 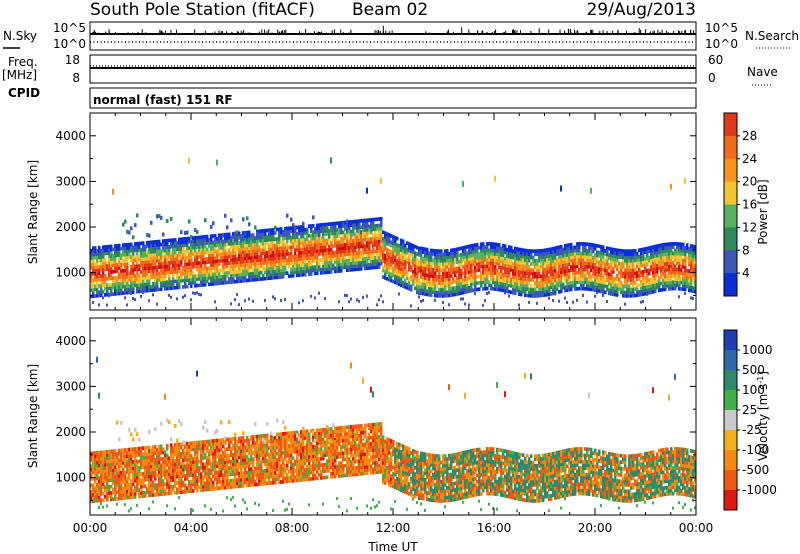 I want to click on nsky-series, so click(x=393, y=34).